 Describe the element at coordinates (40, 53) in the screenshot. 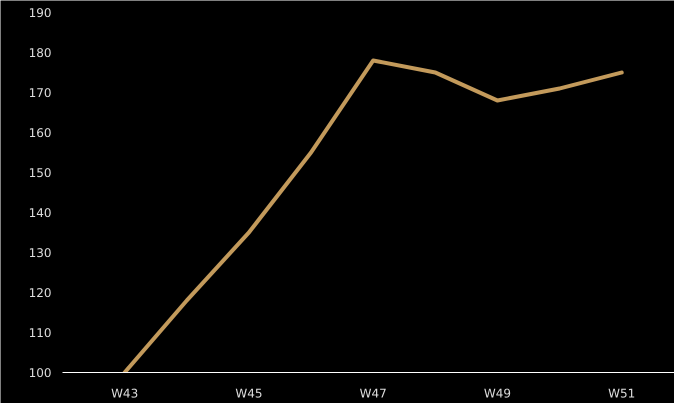

I see `y-tick-label: 180` at that location.